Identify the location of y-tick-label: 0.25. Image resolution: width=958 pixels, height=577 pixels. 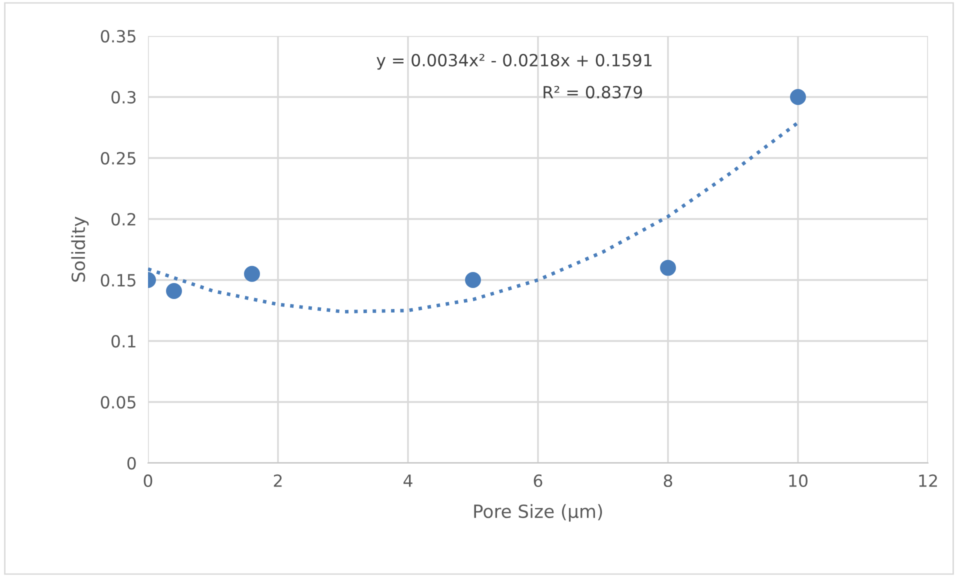
(118, 158).